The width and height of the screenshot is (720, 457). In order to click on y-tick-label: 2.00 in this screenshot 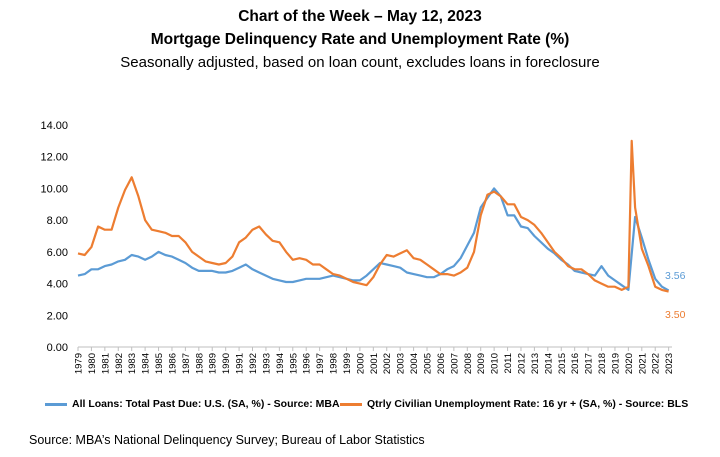, I will do `click(57, 316)`.